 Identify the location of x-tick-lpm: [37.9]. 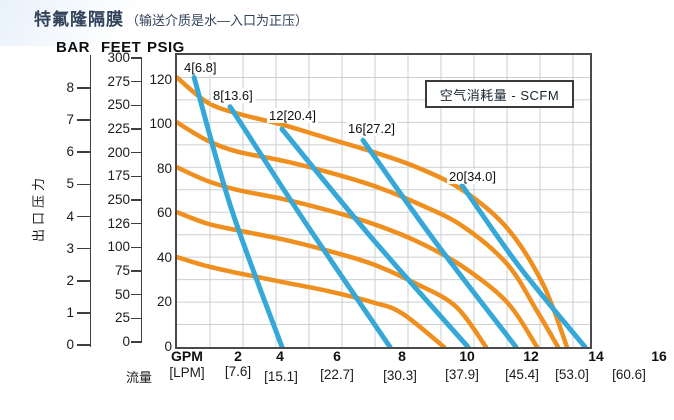
(462, 374).